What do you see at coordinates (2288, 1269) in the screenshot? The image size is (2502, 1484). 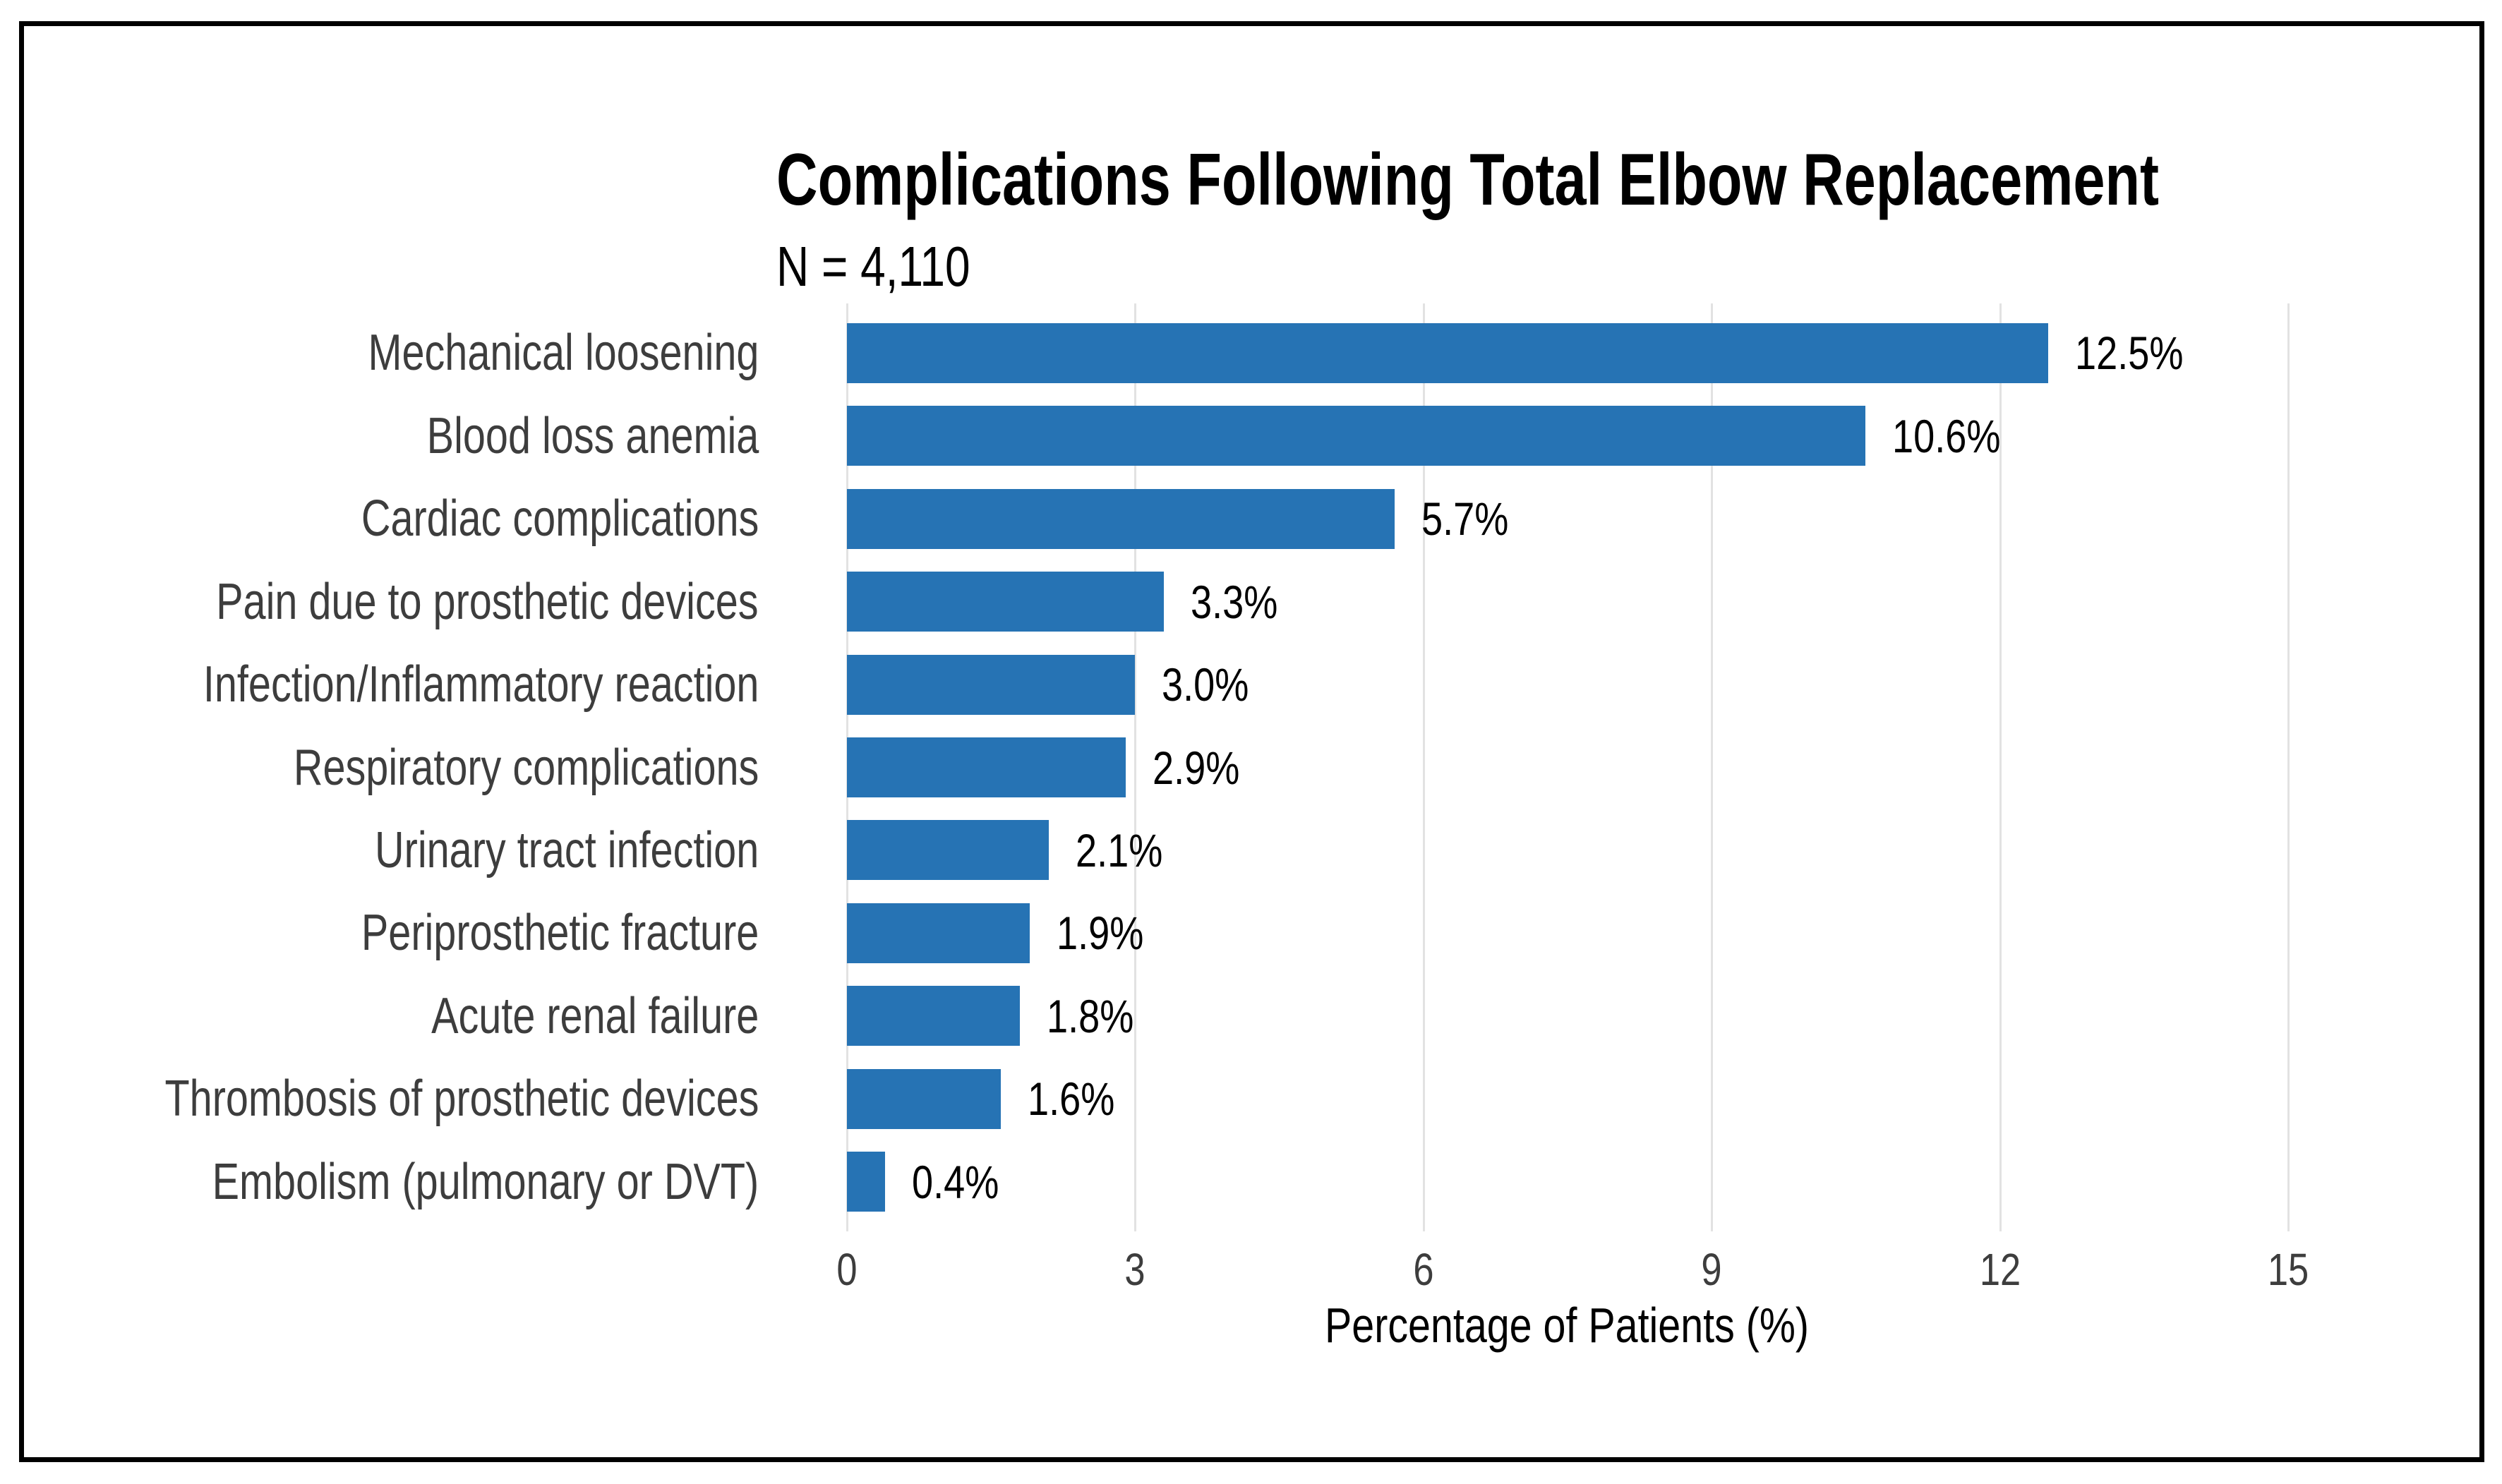 I see `x-axis-tick-label: 15` at bounding box center [2288, 1269].